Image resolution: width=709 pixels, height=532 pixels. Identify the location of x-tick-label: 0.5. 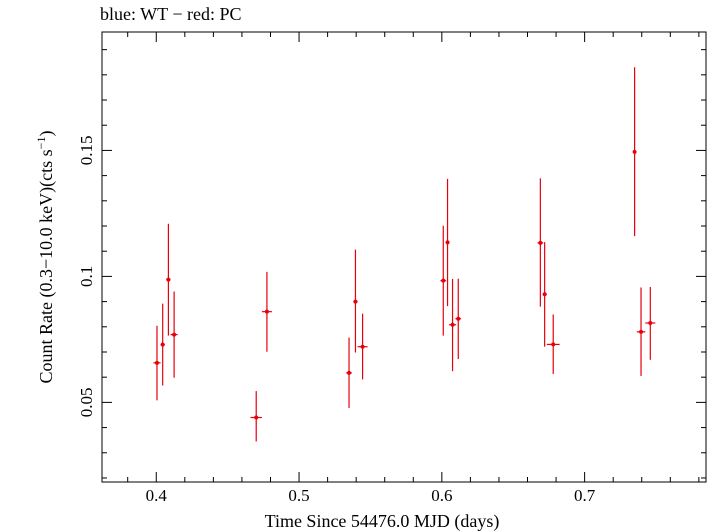
(298, 495).